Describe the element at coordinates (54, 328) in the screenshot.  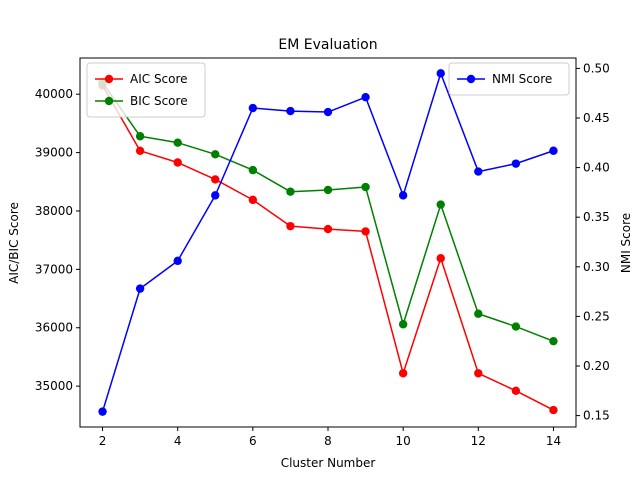
I see `left-y-tick-label: 36000` at that location.